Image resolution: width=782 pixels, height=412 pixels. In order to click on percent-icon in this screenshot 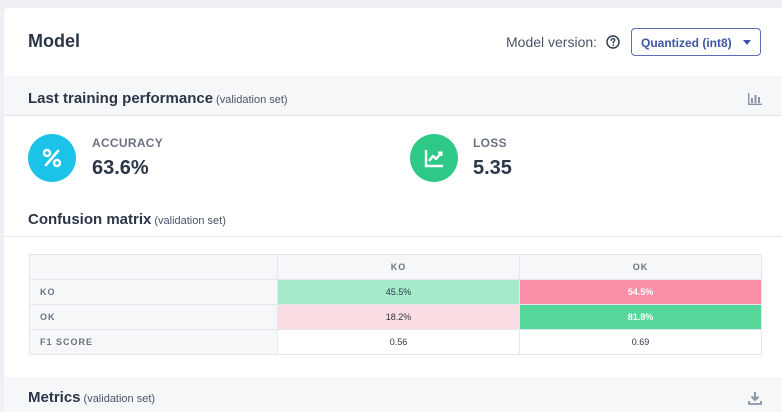, I will do `click(52, 158)`.